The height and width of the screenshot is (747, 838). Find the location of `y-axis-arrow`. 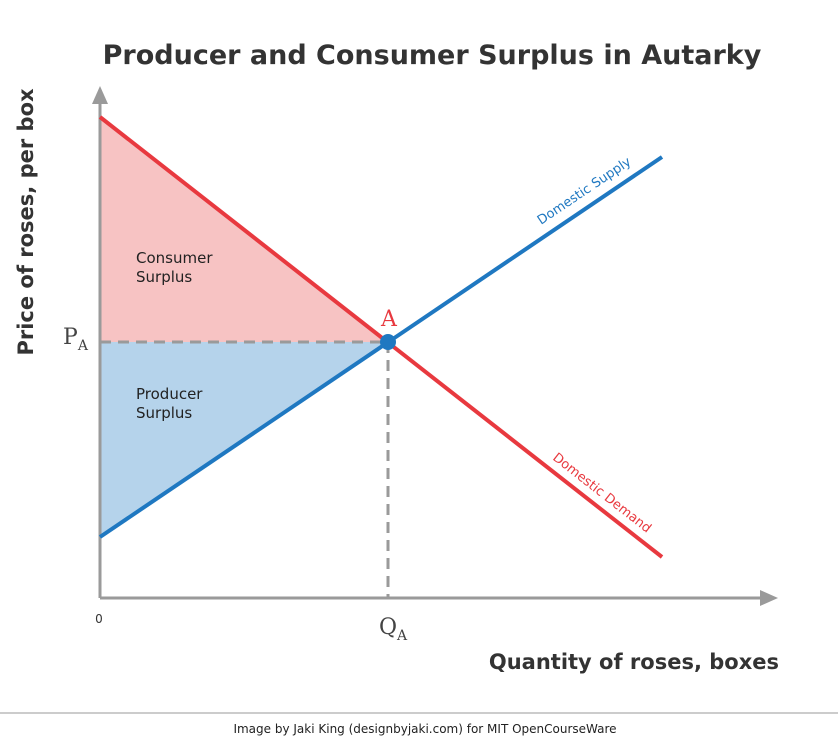

y-axis-arrow is located at coordinates (100, 95).